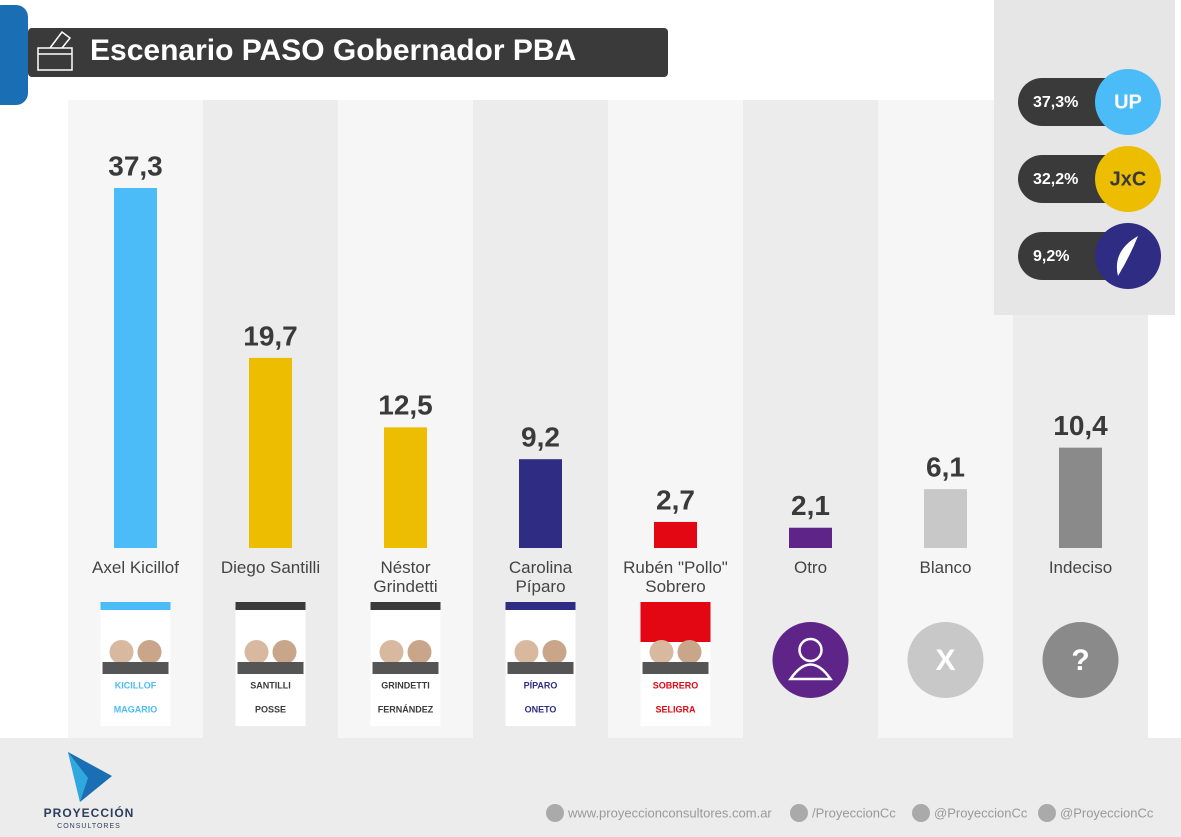  I want to click on brand-sub: CONSULTORES, so click(89, 826).